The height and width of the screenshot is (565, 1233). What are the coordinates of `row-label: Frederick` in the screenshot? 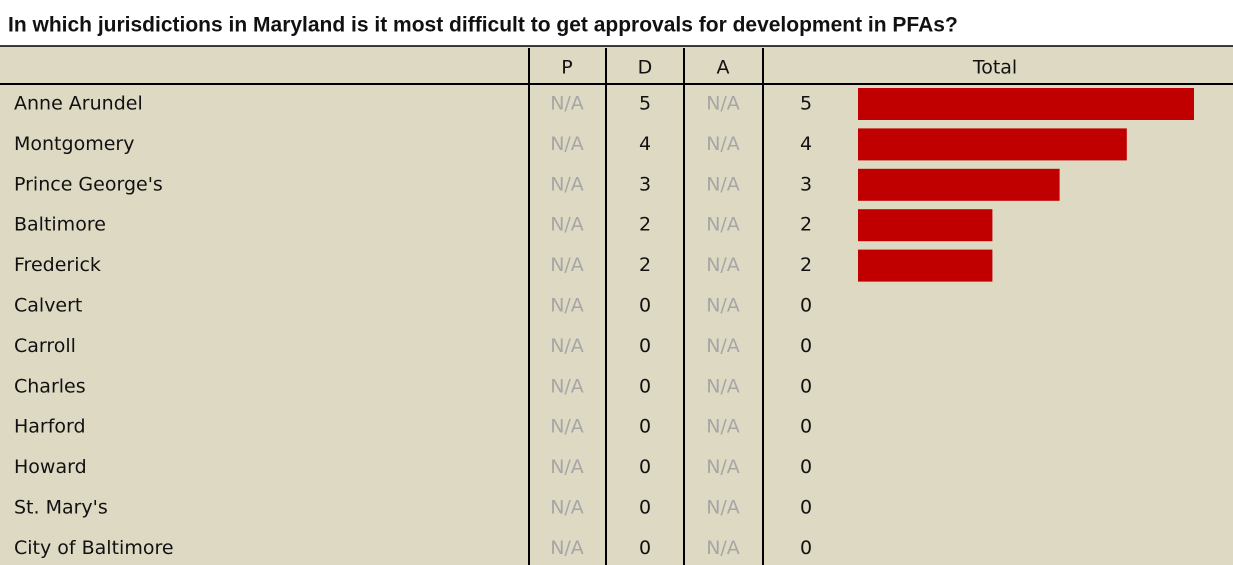 It's located at (57, 265).